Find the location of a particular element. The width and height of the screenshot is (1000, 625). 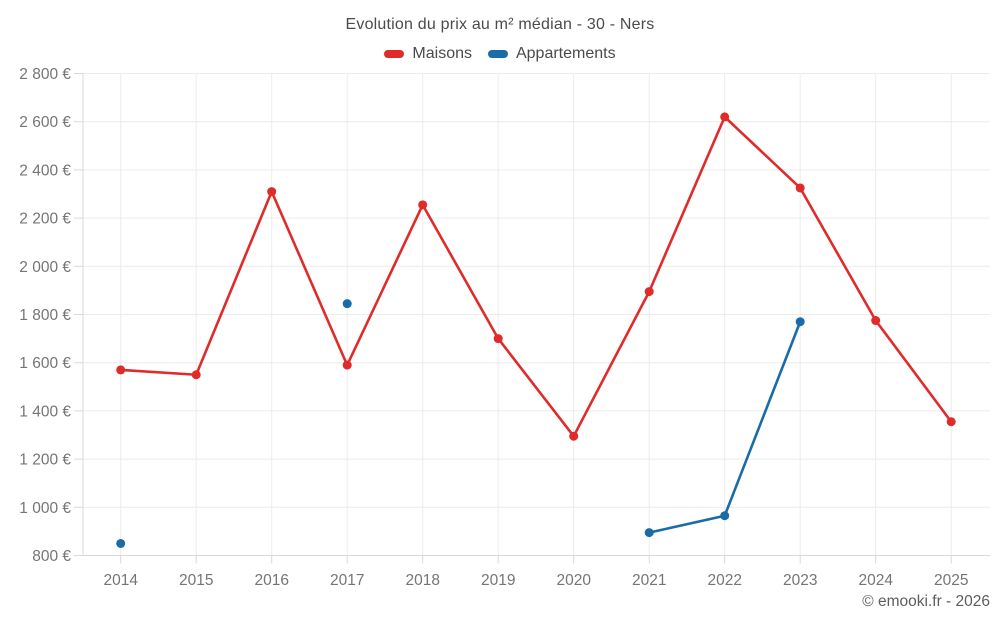

legend-swatch-appartements is located at coordinates (497, 54).